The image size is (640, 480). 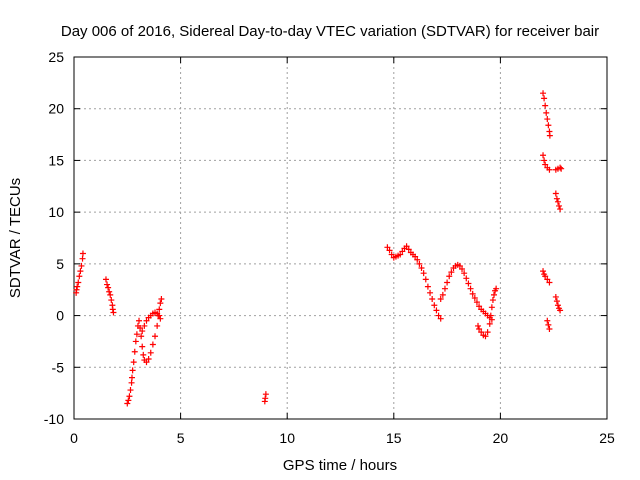 What do you see at coordinates (56, 212) in the screenshot?
I see `y-tick-label: 10` at bounding box center [56, 212].